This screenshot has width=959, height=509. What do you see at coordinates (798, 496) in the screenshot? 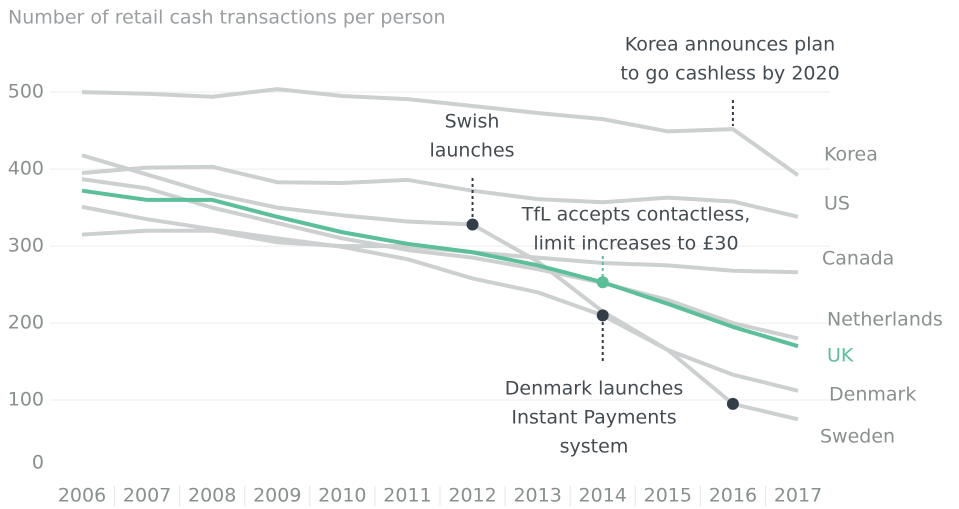
I see `x-tick-label: 2017` at bounding box center [798, 496].